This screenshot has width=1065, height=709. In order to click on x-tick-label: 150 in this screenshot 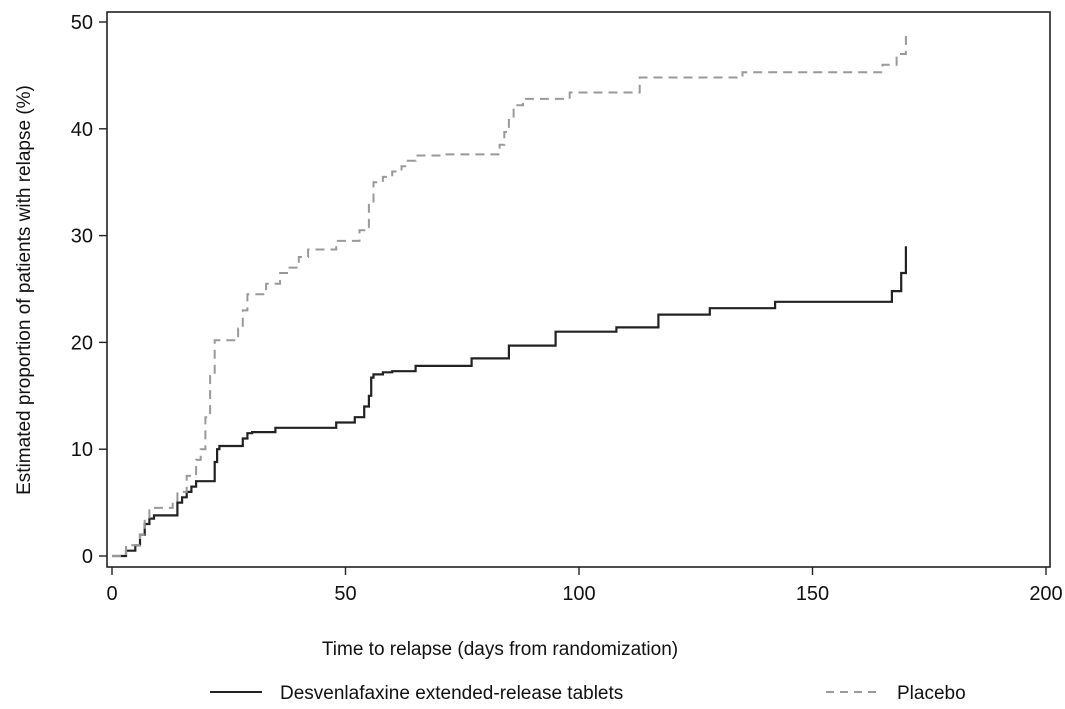, I will do `click(812, 594)`.